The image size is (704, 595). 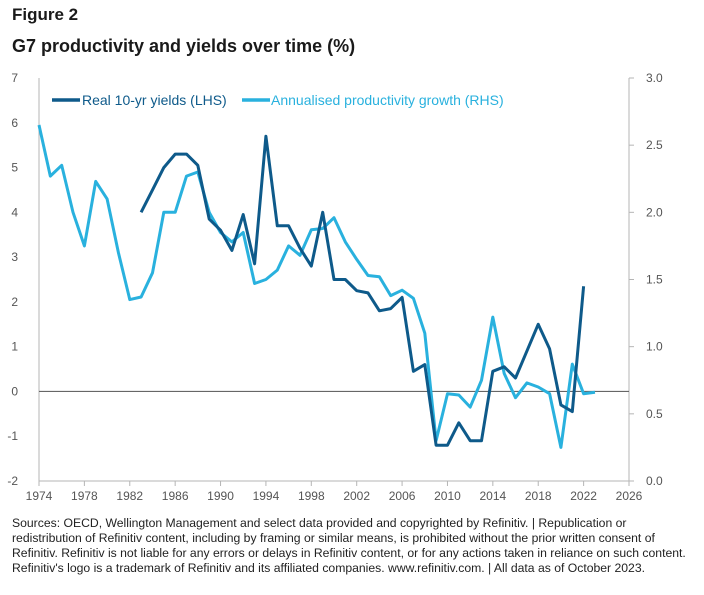 What do you see at coordinates (654, 145) in the screenshot?
I see `right-tick-label: 2.5` at bounding box center [654, 145].